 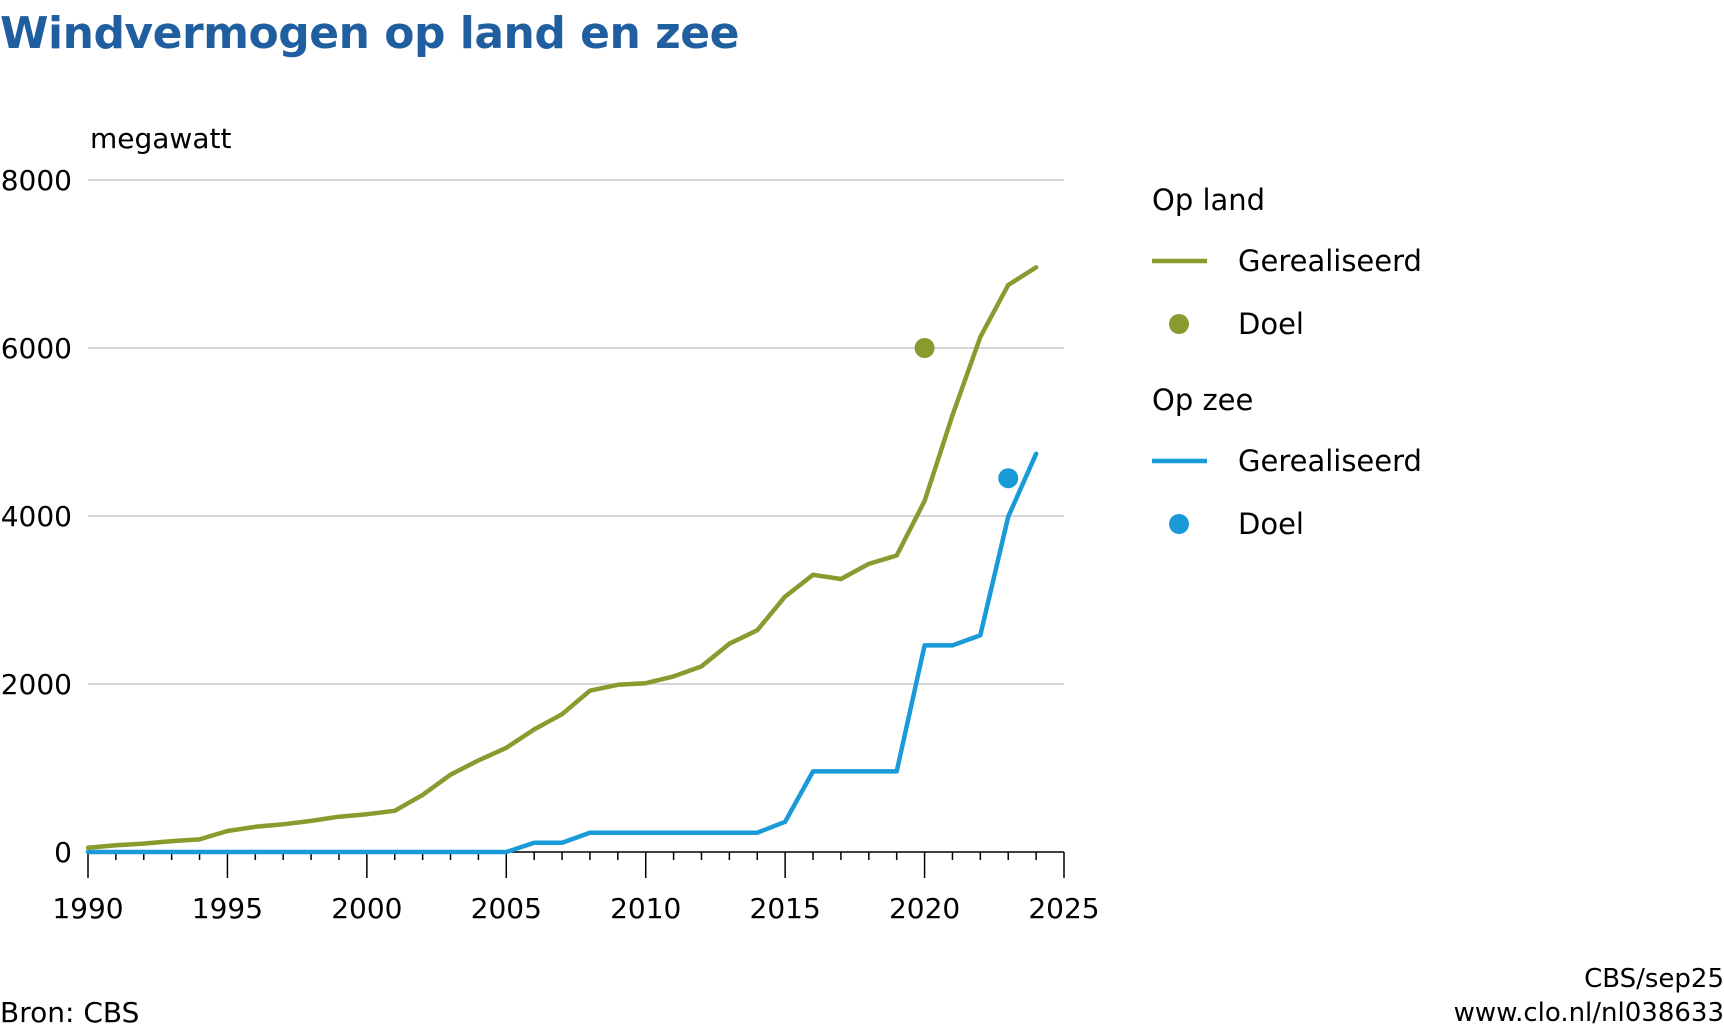 I want to click on url-note: www.clo.nl/nl038633, so click(x=1588, y=1013).